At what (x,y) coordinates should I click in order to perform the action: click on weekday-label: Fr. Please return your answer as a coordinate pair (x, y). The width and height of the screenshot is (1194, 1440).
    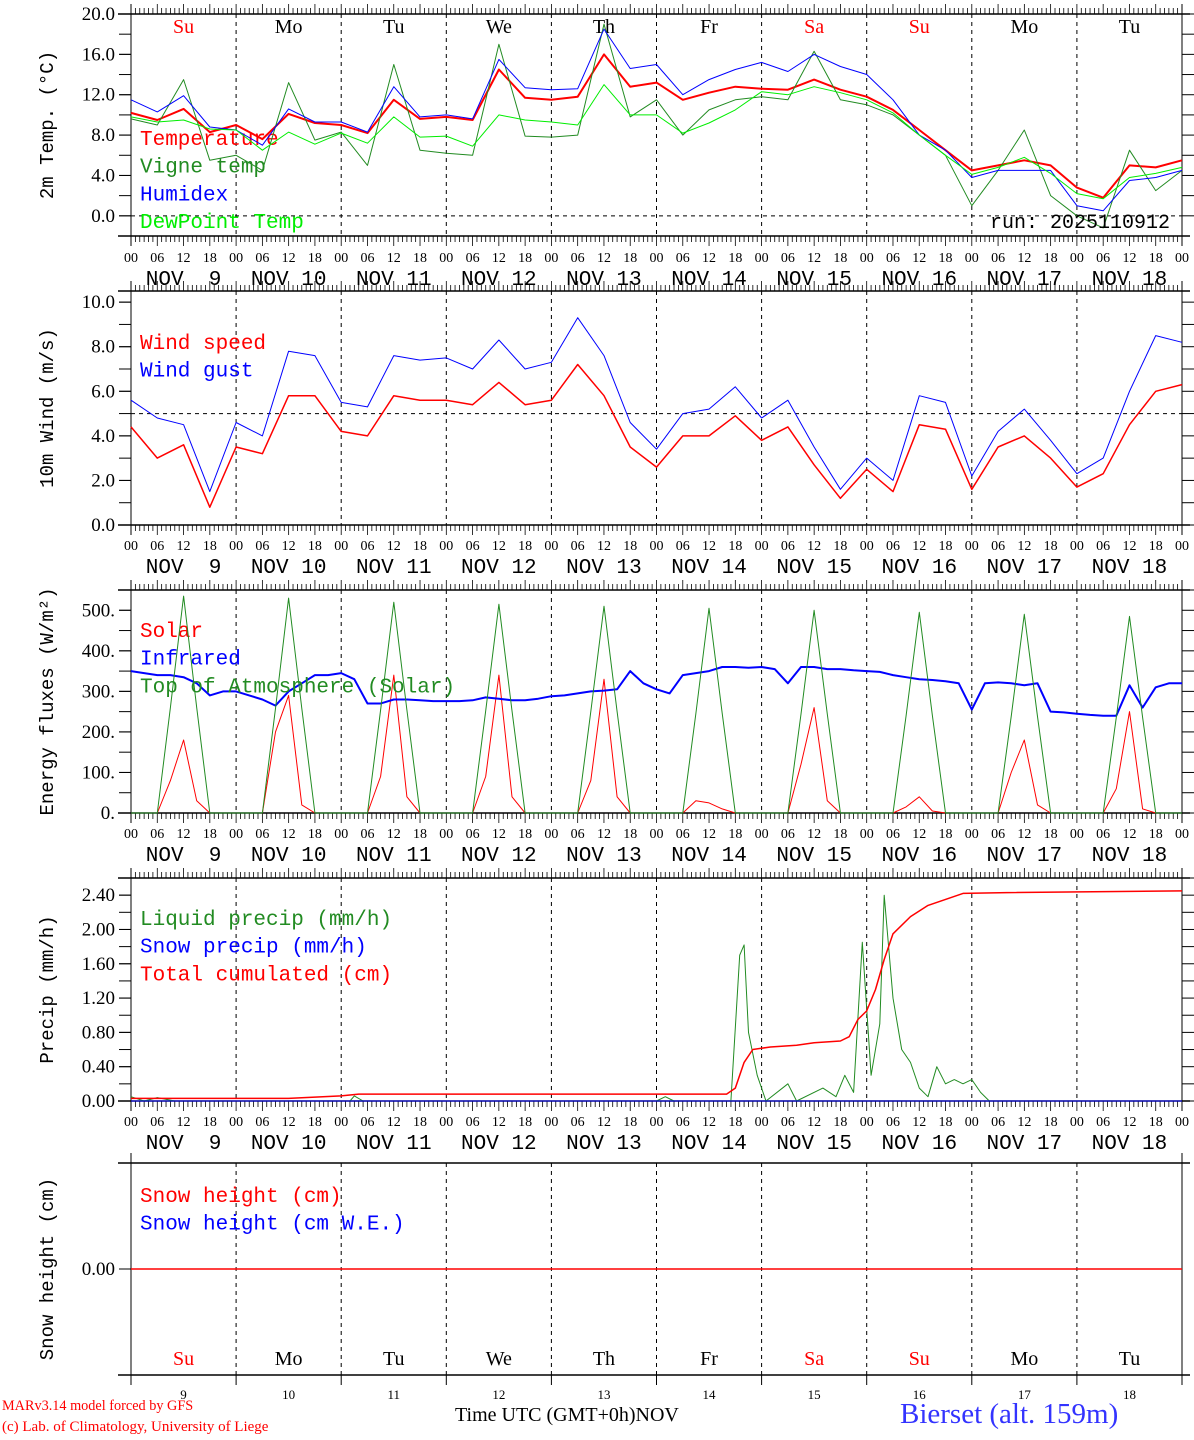
    Looking at the image, I should click on (709, 27).